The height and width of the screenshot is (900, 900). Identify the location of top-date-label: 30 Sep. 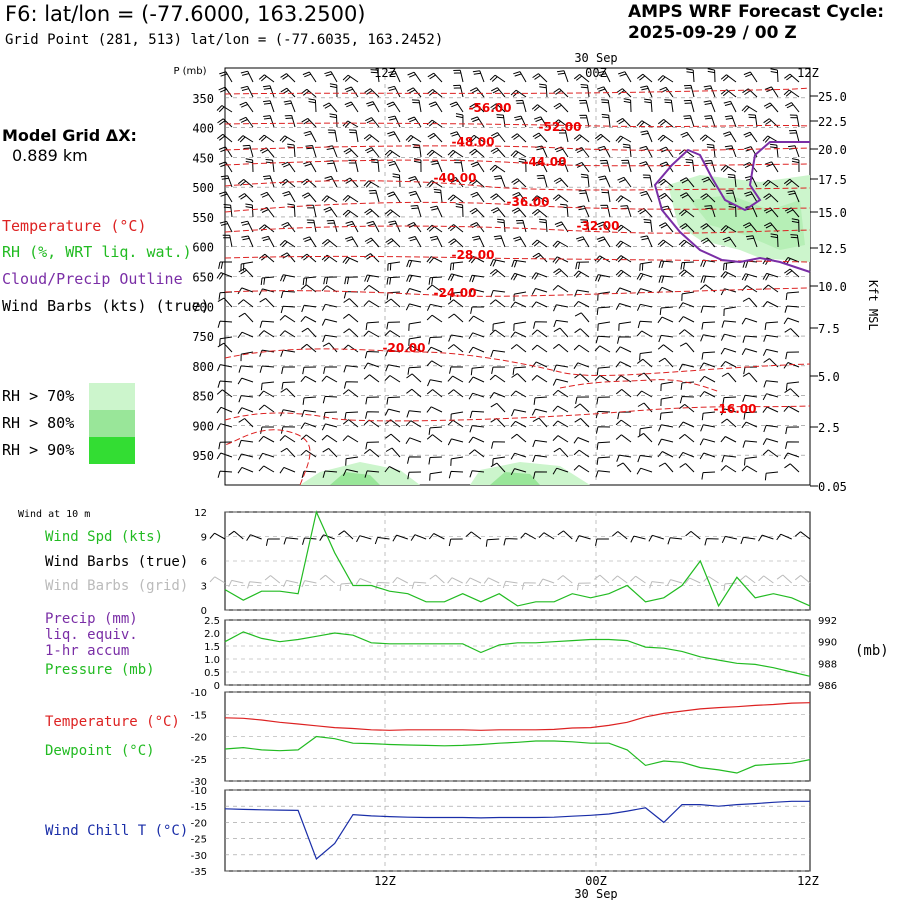
(595, 58).